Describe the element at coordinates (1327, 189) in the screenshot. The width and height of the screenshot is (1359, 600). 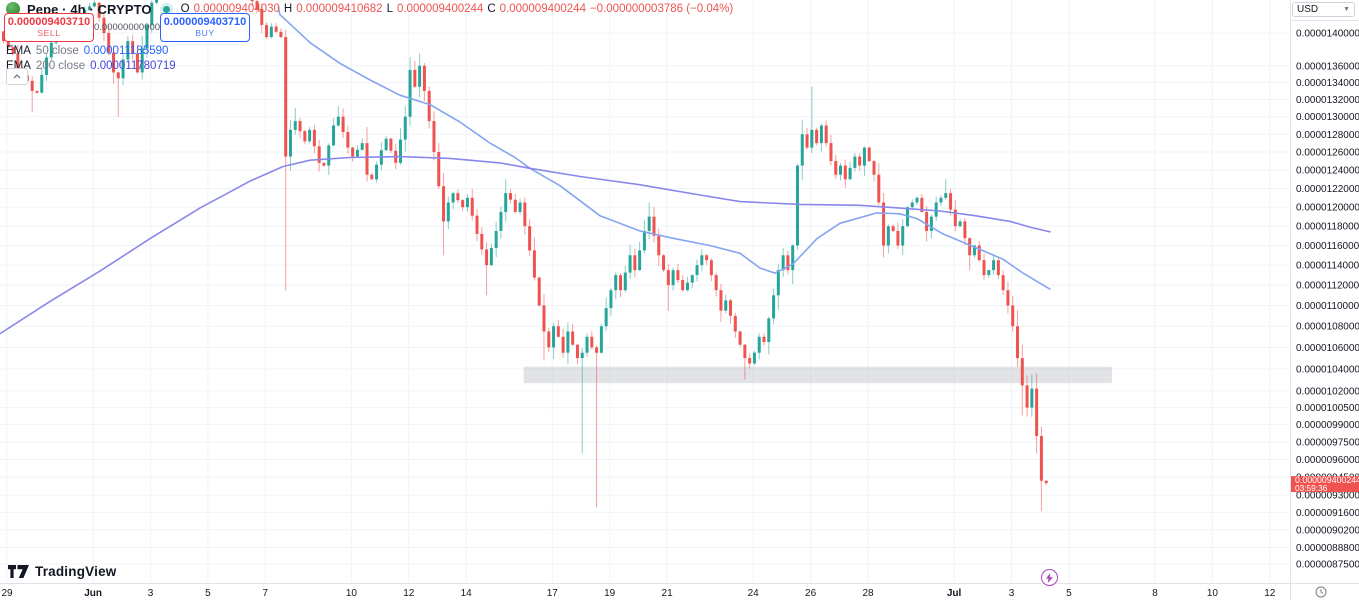
I see `svg-text: 0.000012200000` at that location.